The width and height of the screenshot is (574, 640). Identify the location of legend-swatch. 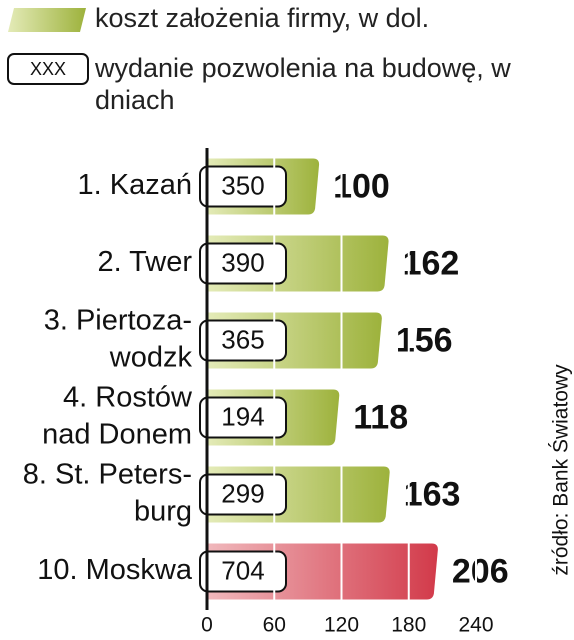
(47, 20).